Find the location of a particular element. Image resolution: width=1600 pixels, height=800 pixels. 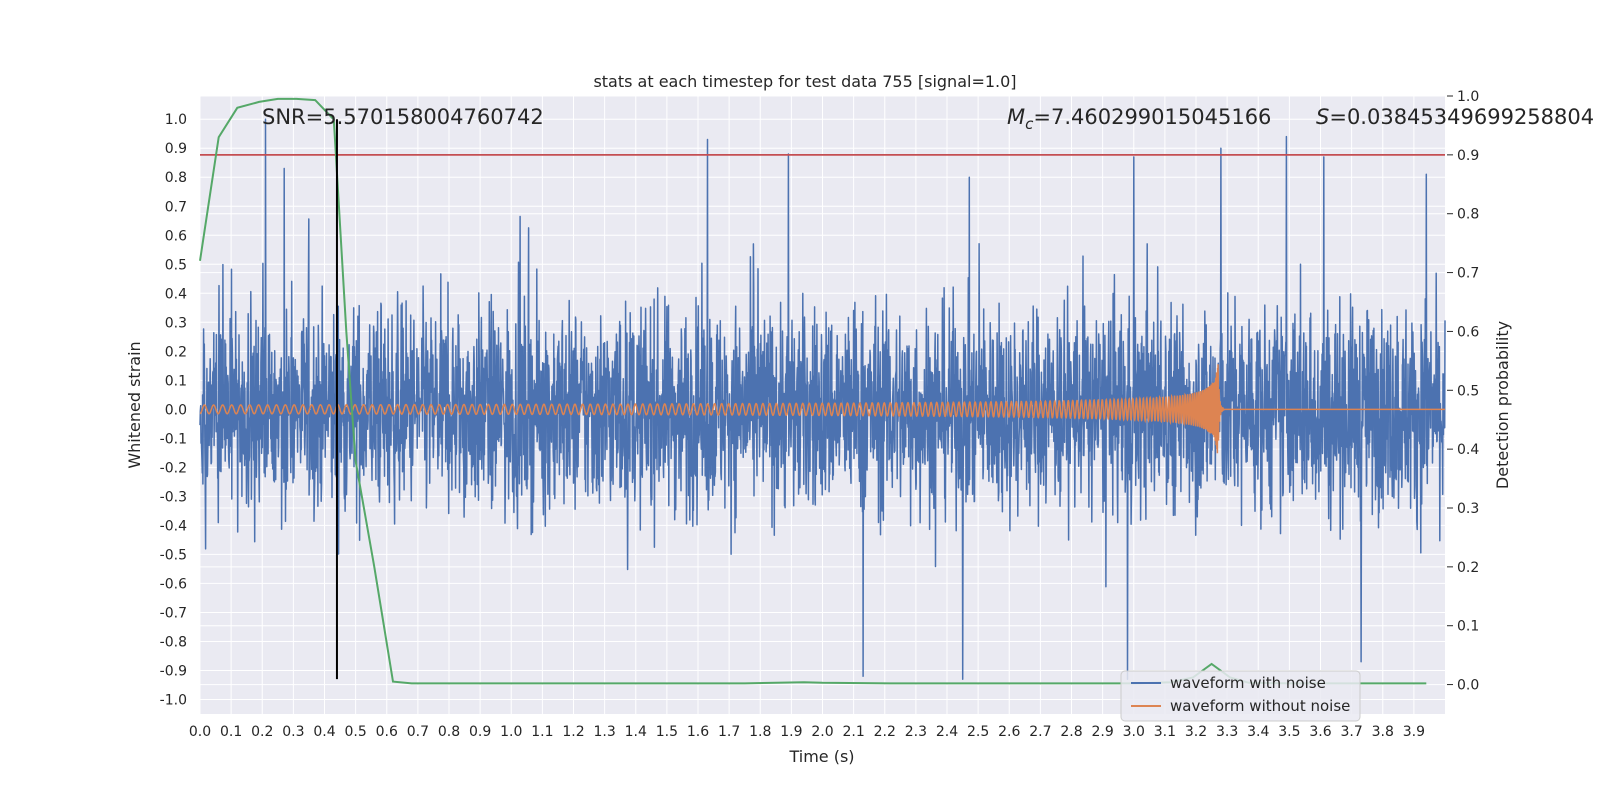

s-symbol: S is located at coordinates (1322, 117).